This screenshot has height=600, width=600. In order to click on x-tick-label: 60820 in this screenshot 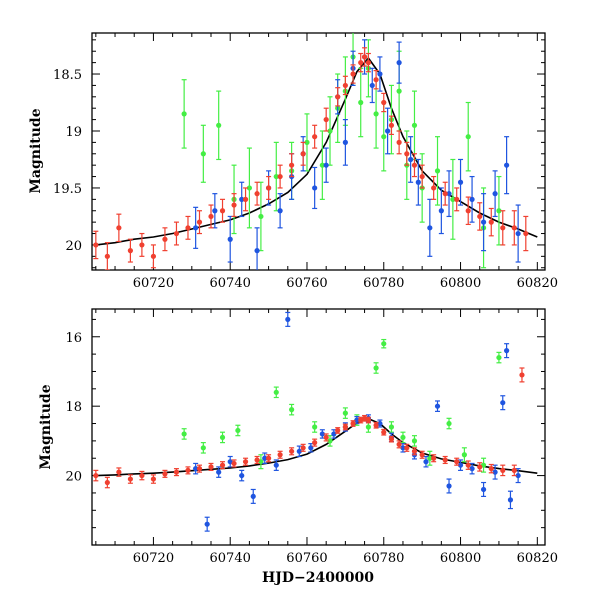, I will do `click(537, 283)`.